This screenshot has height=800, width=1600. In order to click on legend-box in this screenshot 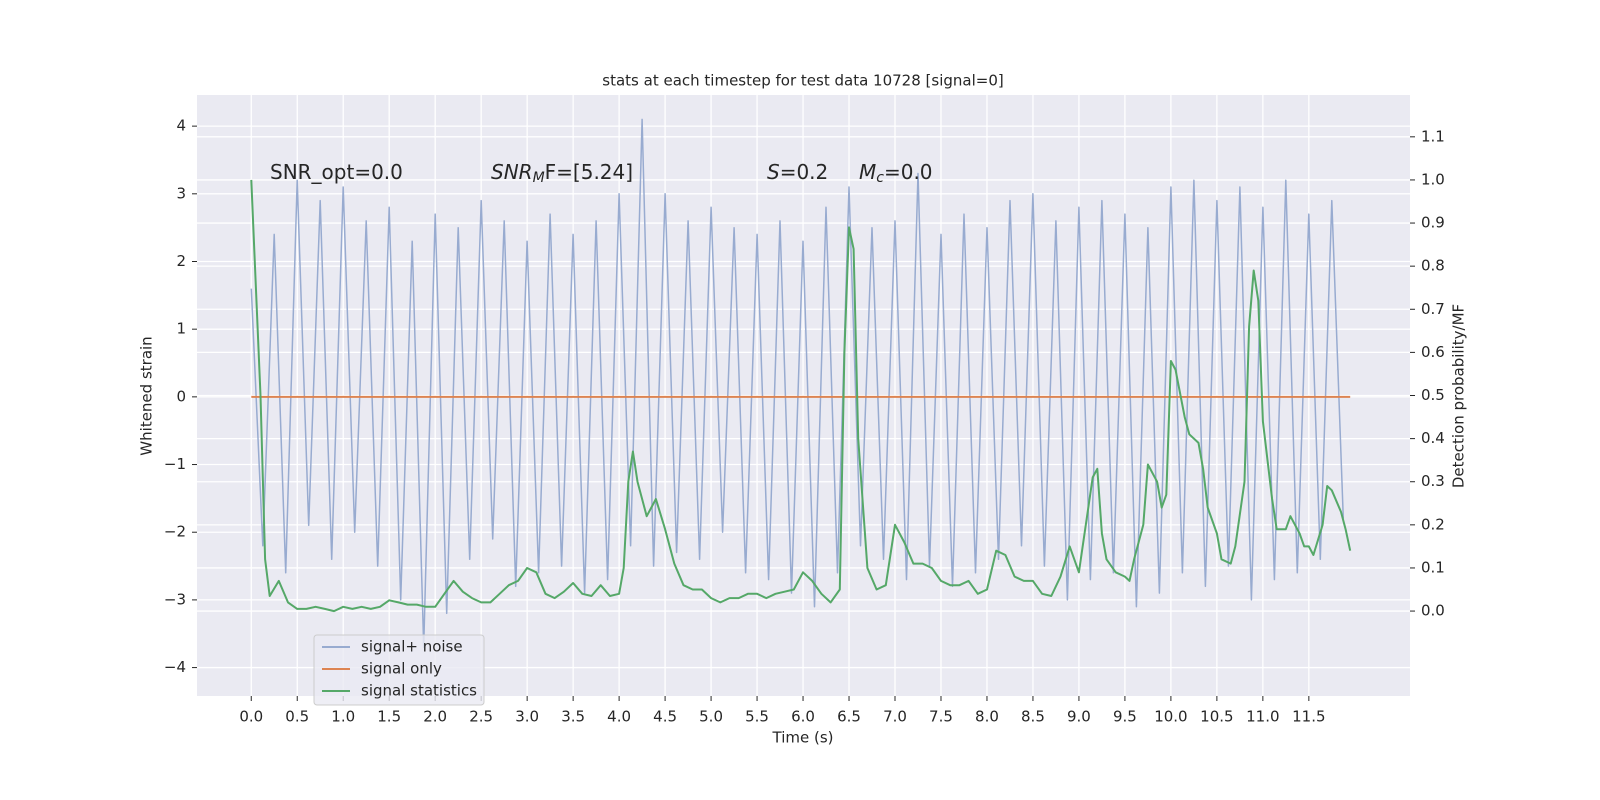, I will do `click(399, 670)`.